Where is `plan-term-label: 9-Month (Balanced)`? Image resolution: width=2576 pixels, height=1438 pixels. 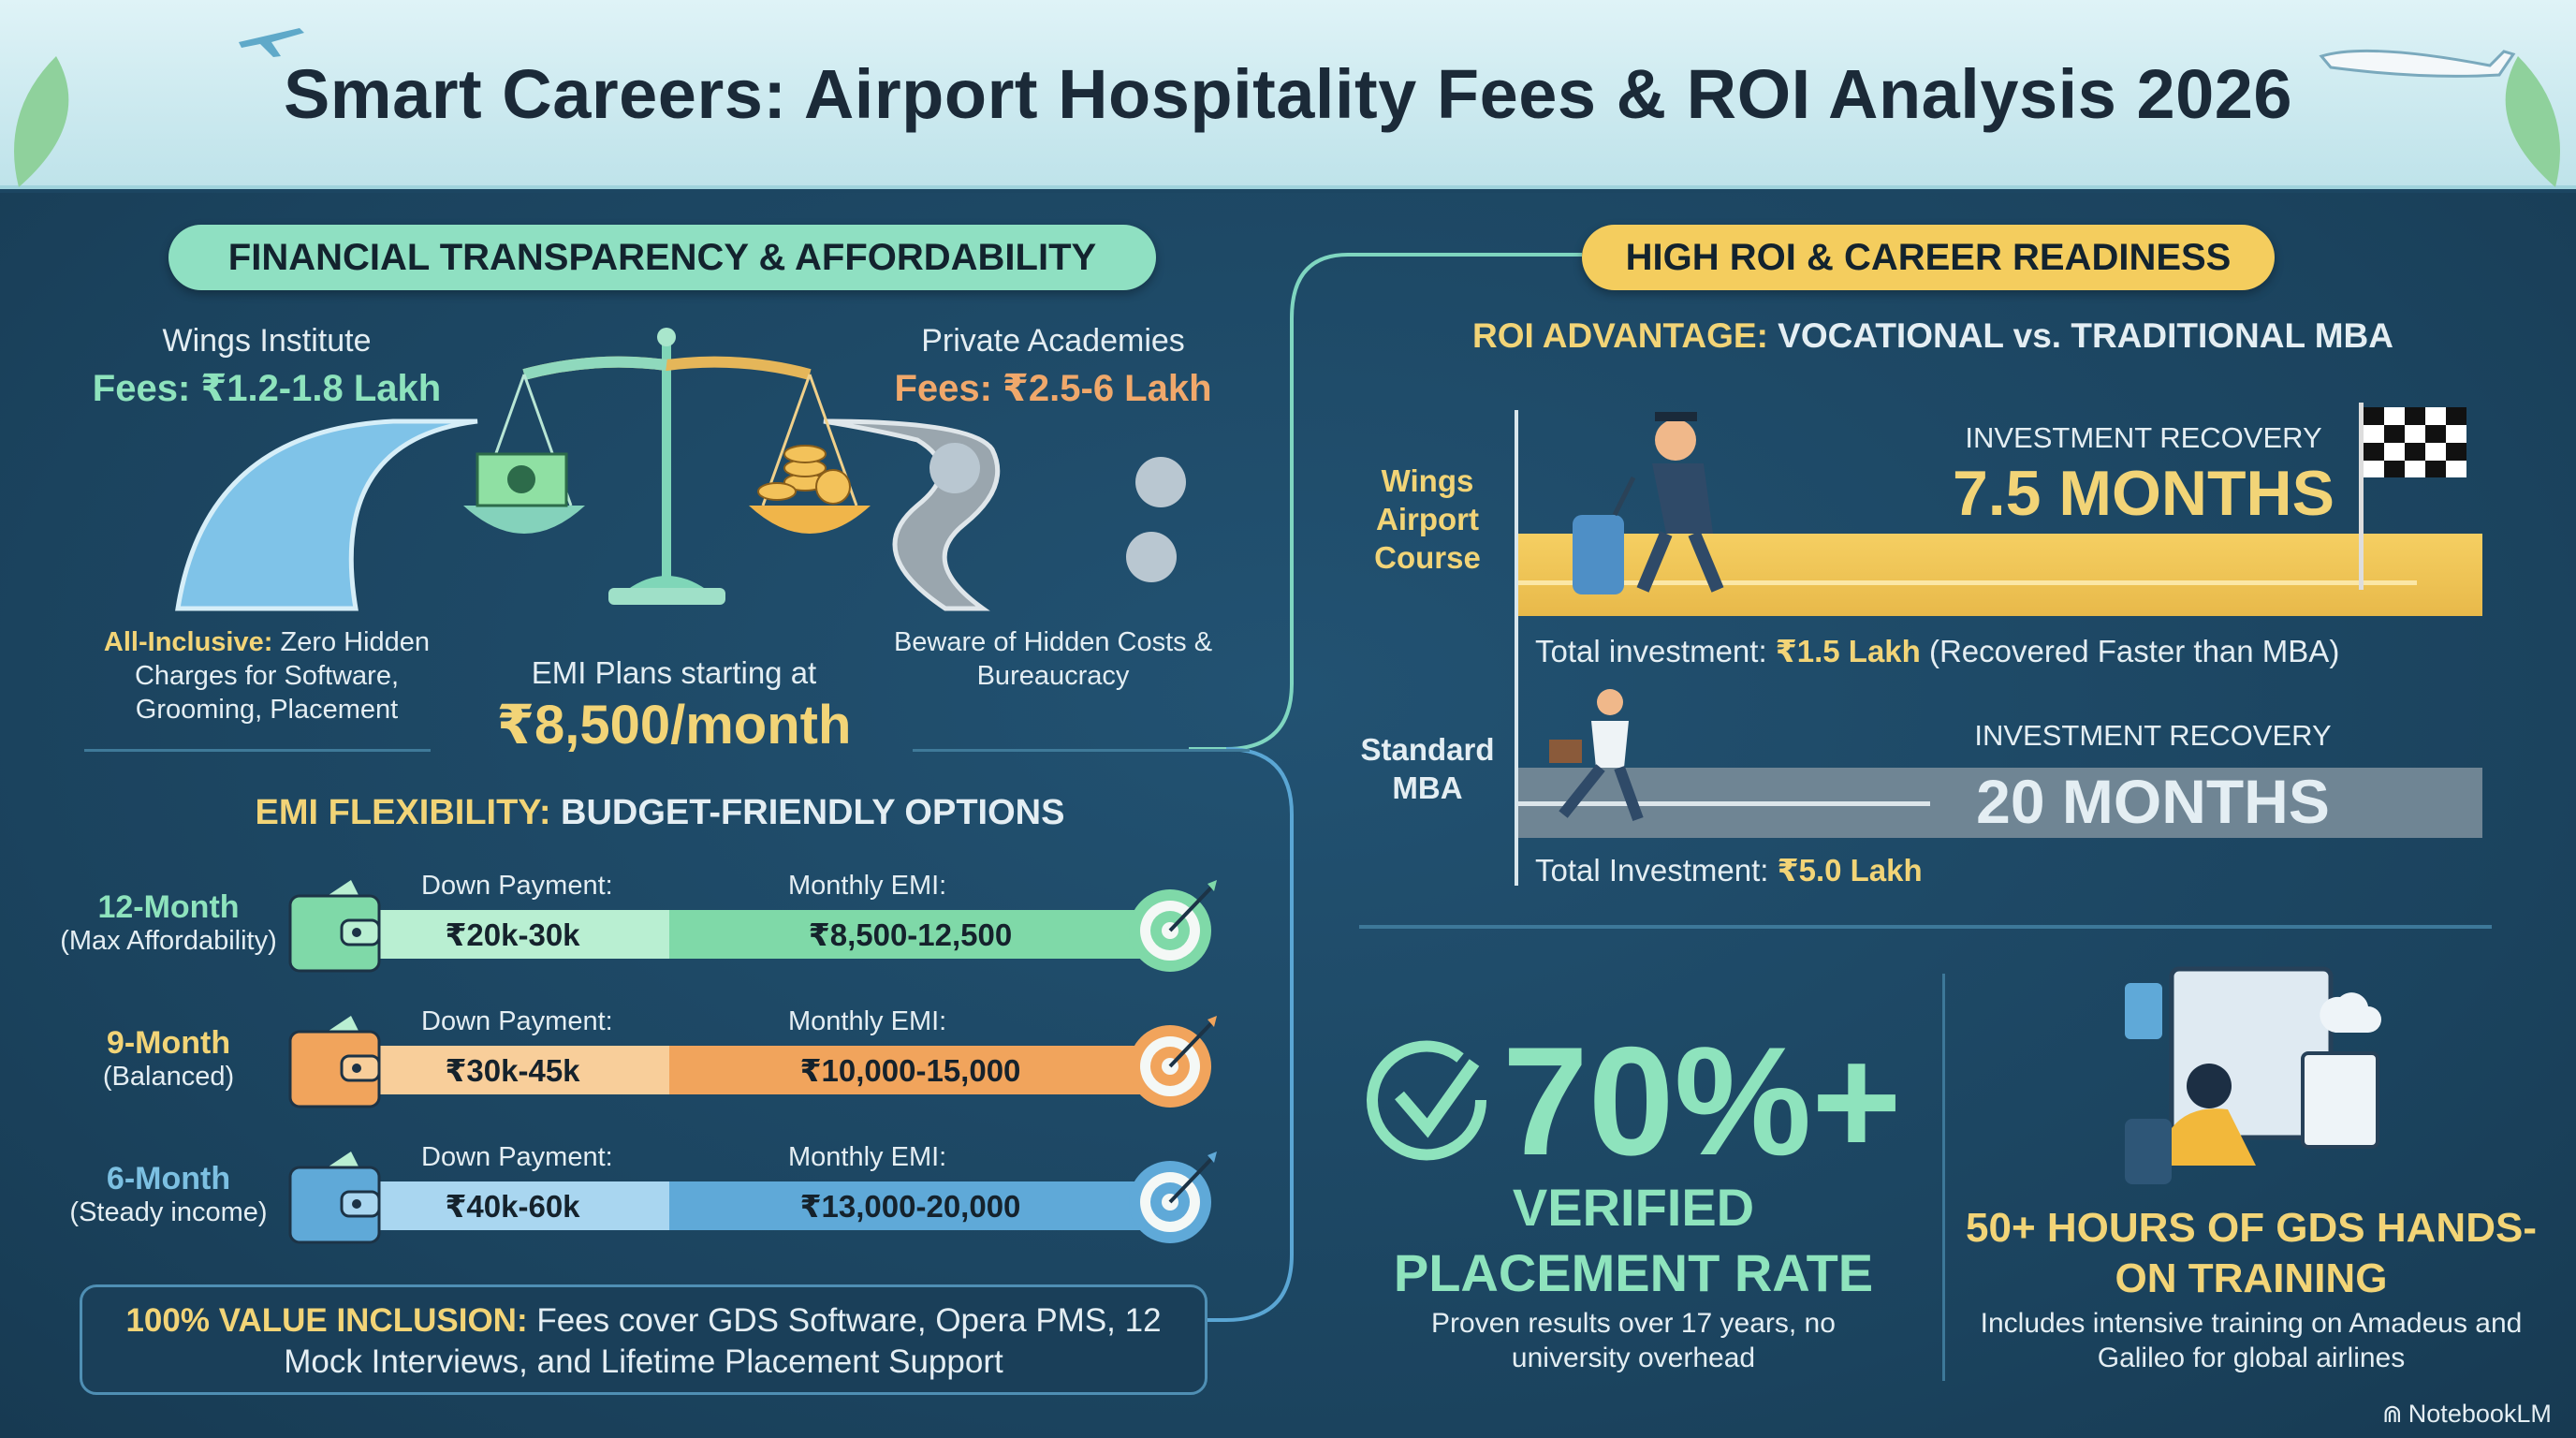
plan-term-label: 9-Month (Balanced) is located at coordinates (168, 1058).